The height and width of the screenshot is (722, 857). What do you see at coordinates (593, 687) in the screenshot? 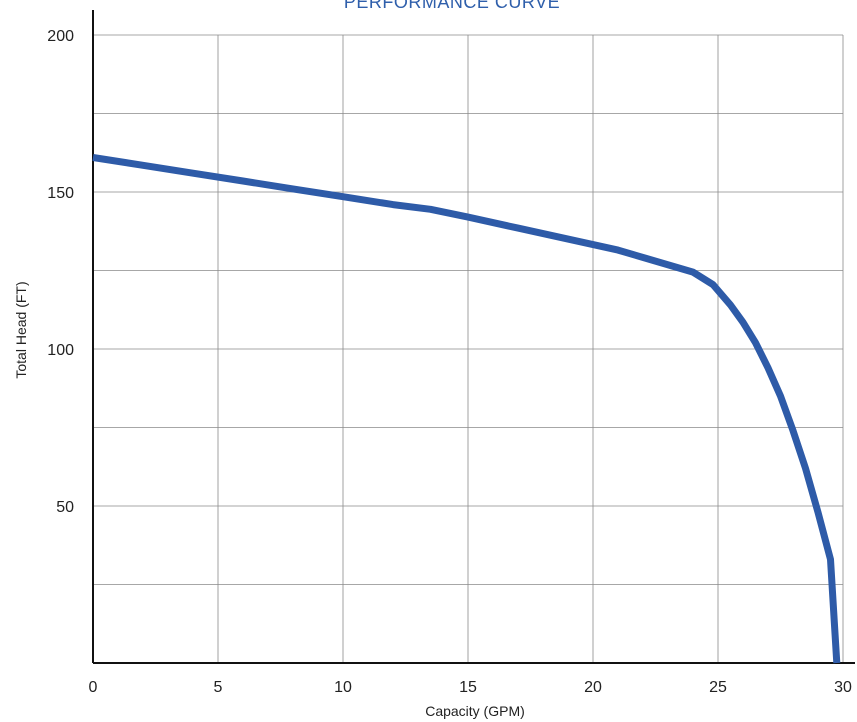
I see `x-tick-label: 20` at bounding box center [593, 687].